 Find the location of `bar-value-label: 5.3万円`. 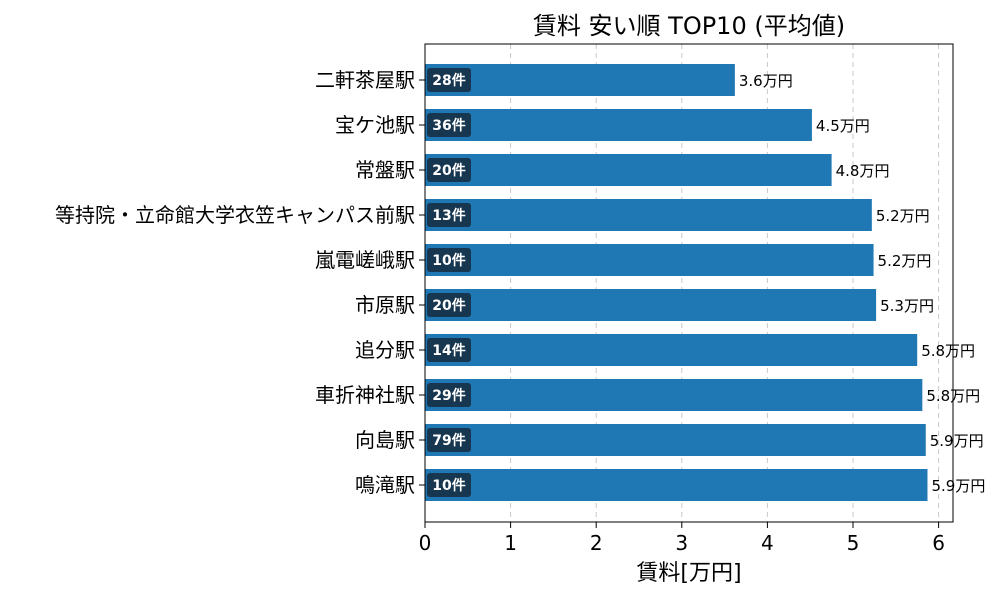

bar-value-label: 5.3万円 is located at coordinates (907, 306).